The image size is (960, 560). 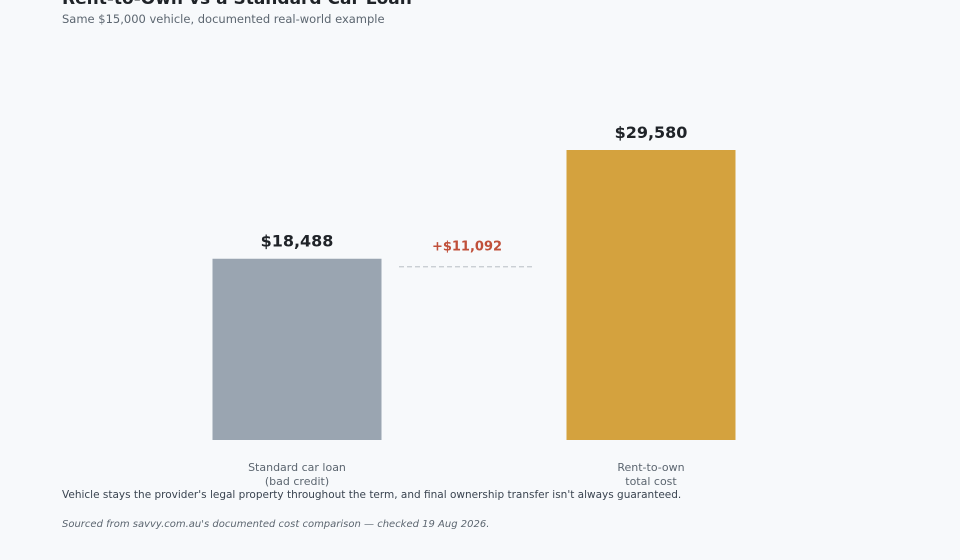 I want to click on bar-standard-loan, so click(x=297, y=349).